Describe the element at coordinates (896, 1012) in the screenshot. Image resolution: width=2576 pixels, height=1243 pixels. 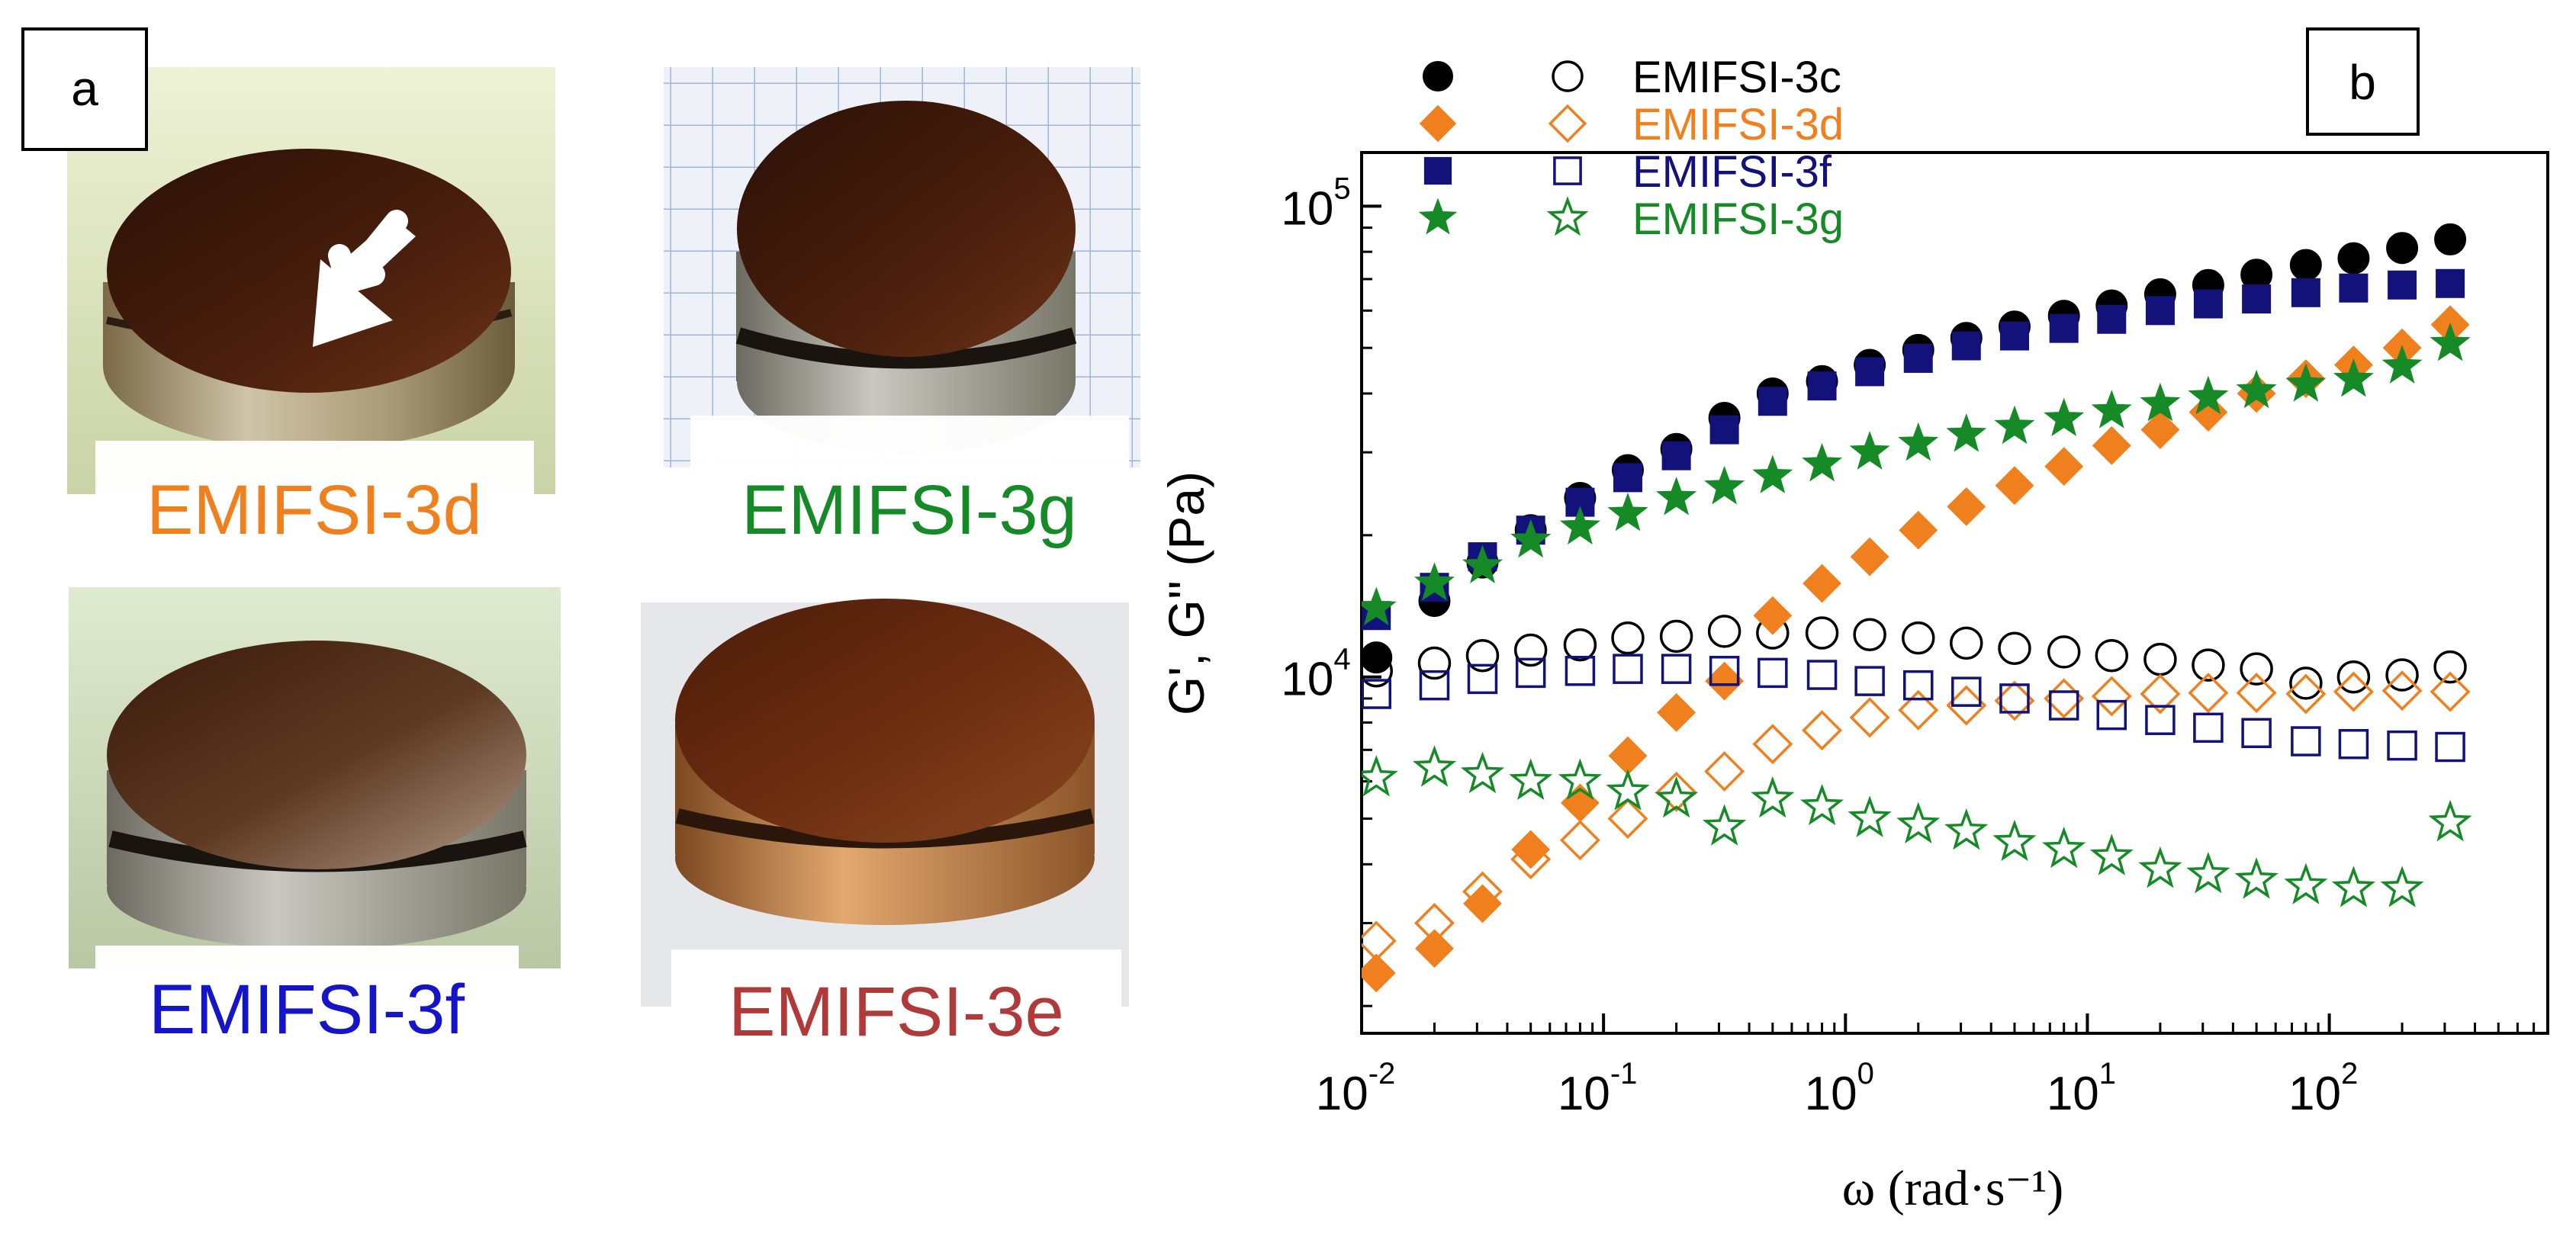
I see `caption-emifsi-3e: EMIFSI-3e` at that location.